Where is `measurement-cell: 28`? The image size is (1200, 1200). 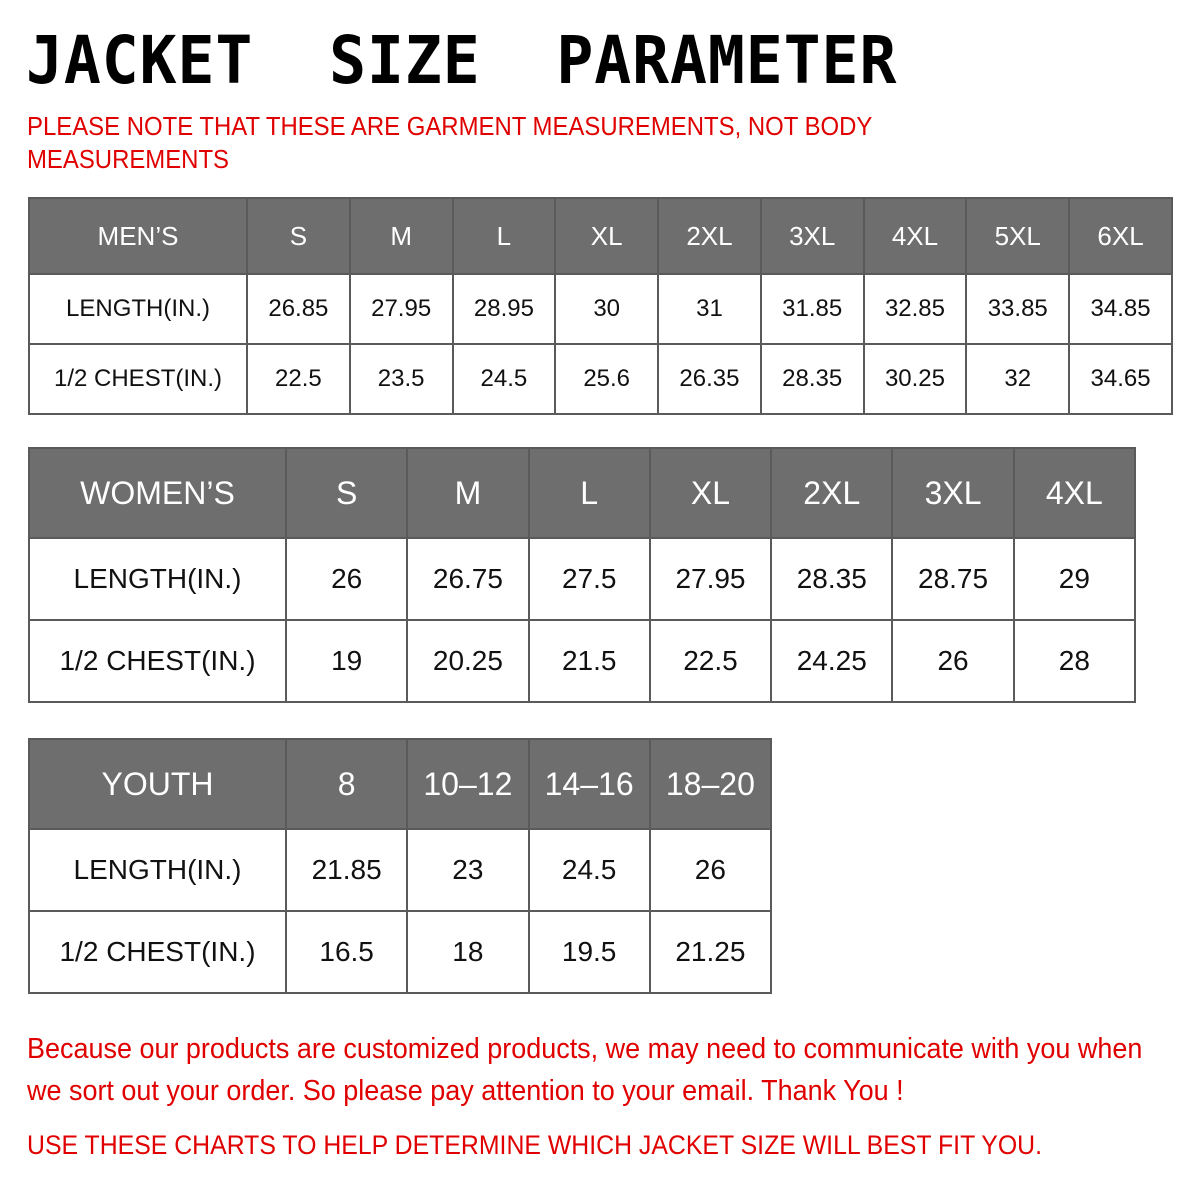 measurement-cell: 28 is located at coordinates (1074, 661).